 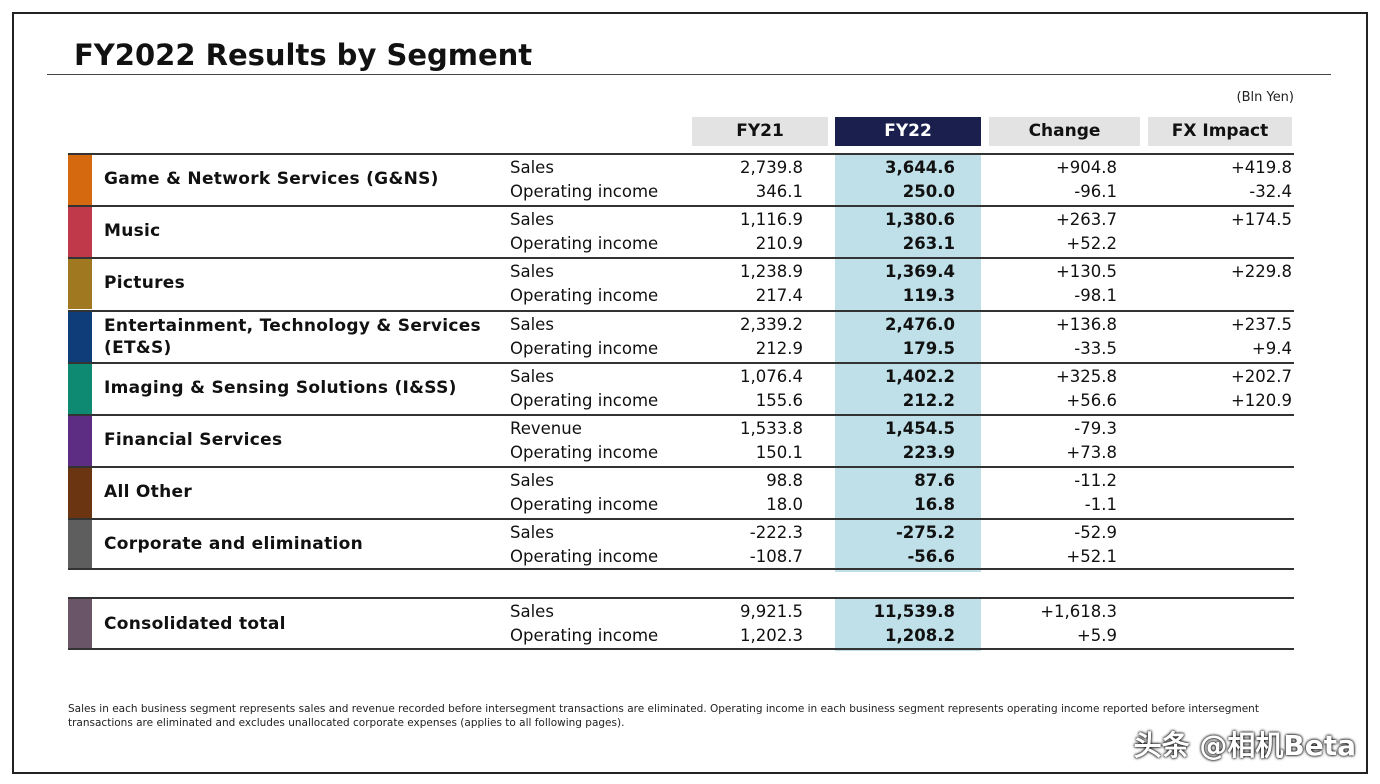 What do you see at coordinates (760, 131) in the screenshot?
I see `header-fy21: FY21` at bounding box center [760, 131].